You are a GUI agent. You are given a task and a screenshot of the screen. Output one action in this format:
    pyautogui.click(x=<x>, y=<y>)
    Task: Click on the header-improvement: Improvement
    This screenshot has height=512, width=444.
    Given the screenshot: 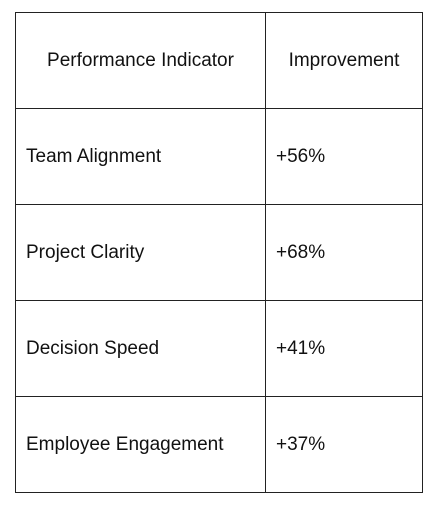 What is the action you would take?
    pyautogui.click(x=344, y=60)
    